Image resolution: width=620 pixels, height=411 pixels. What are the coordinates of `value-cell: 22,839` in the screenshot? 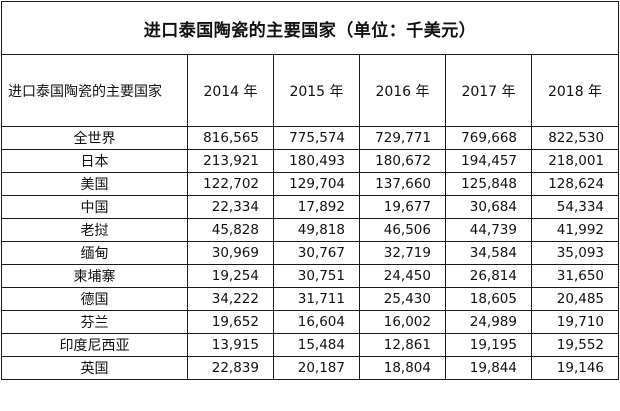 It's located at (230, 368).